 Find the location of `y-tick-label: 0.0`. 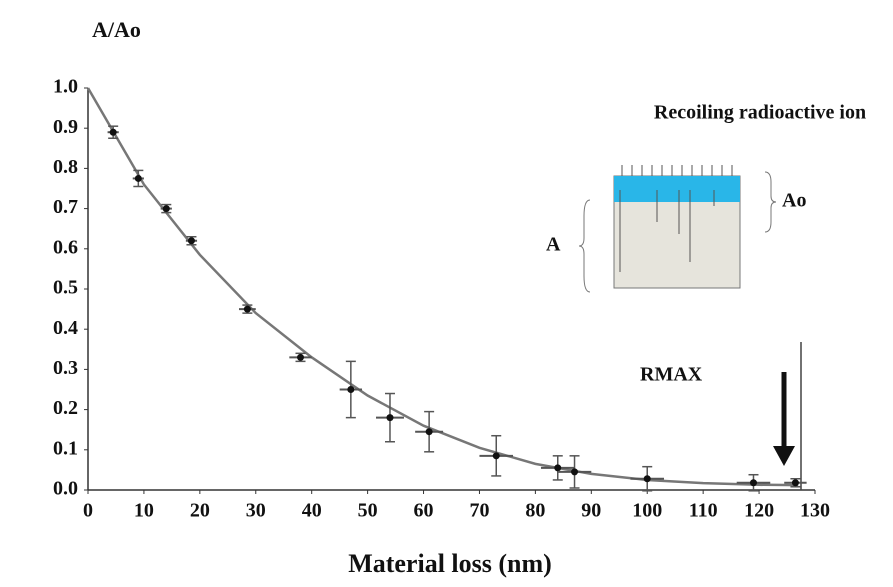

y-tick-label: 0.0 is located at coordinates (65, 489).